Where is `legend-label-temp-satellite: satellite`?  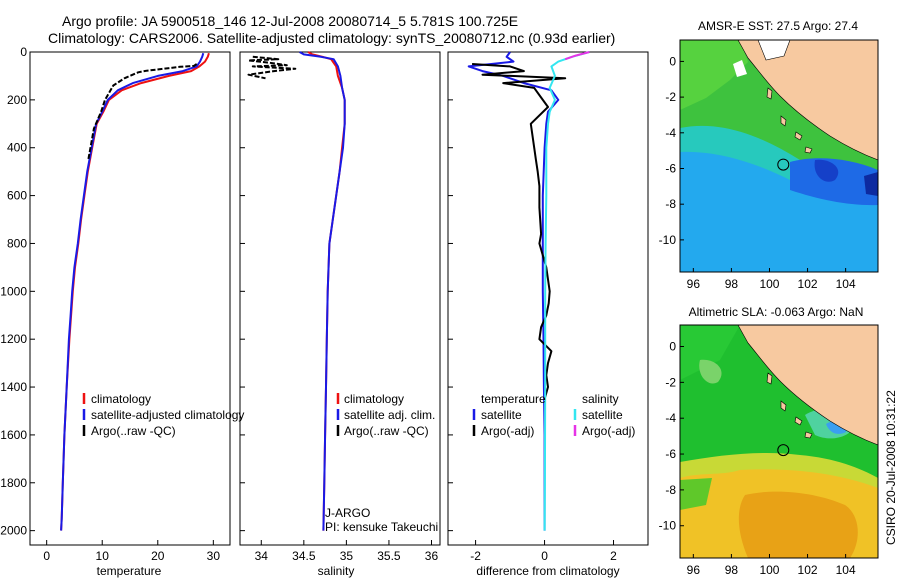 legend-label-temp-satellite: satellite is located at coordinates (501, 415).